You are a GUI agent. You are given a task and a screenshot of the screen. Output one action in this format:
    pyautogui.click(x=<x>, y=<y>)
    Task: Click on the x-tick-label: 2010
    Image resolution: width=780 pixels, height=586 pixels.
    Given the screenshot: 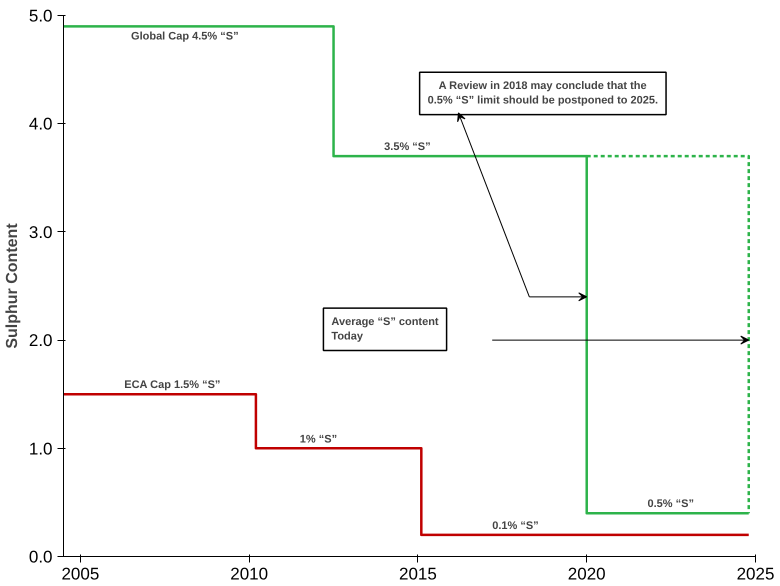 What is the action you would take?
    pyautogui.click(x=249, y=574)
    